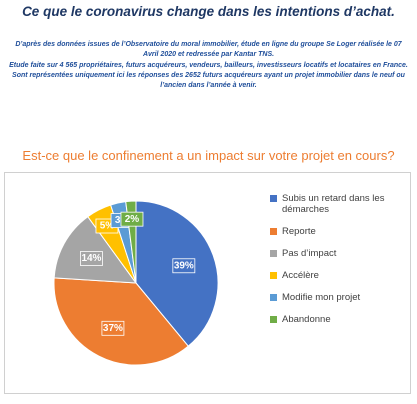  I want to click on data-label: 14%, so click(91, 258).